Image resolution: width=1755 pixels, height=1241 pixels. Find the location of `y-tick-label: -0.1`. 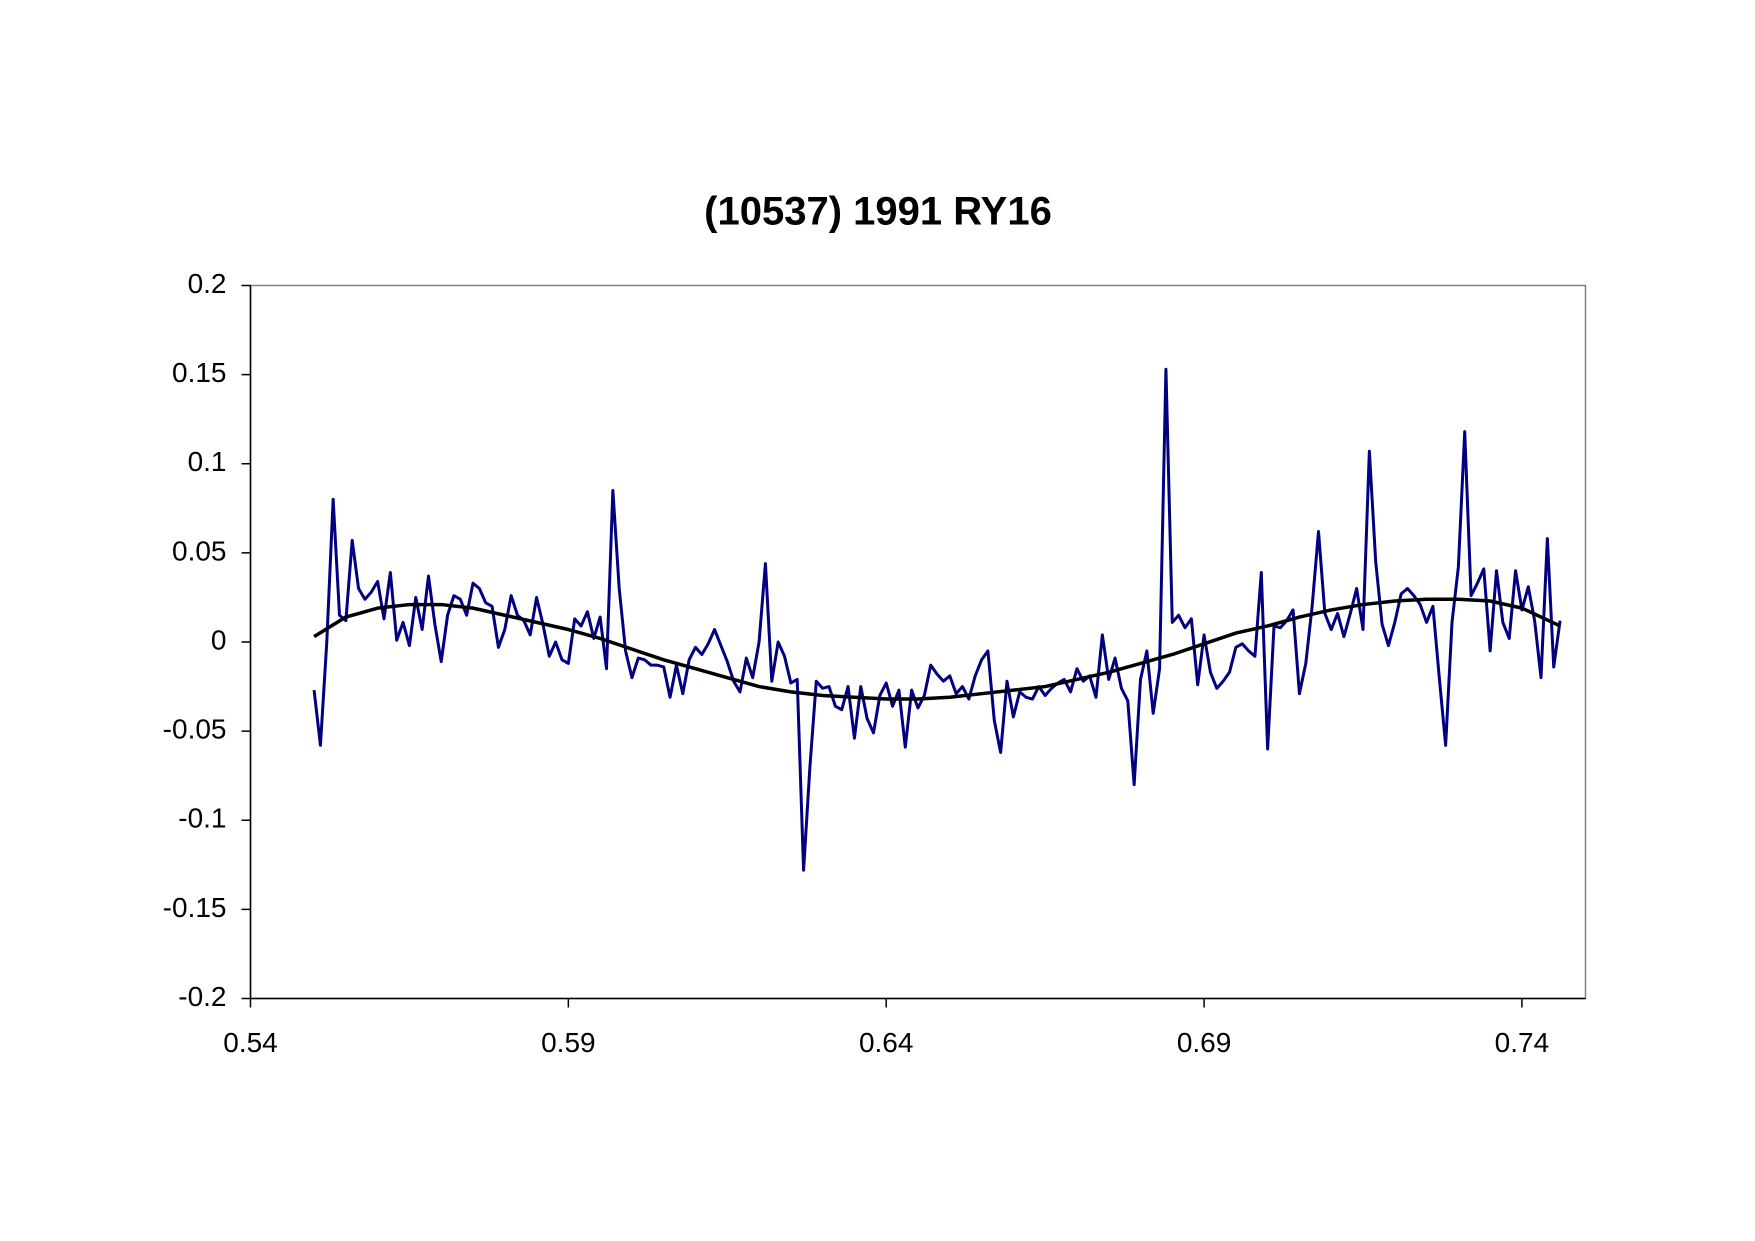

y-tick-label: -0.1 is located at coordinates (202, 818).